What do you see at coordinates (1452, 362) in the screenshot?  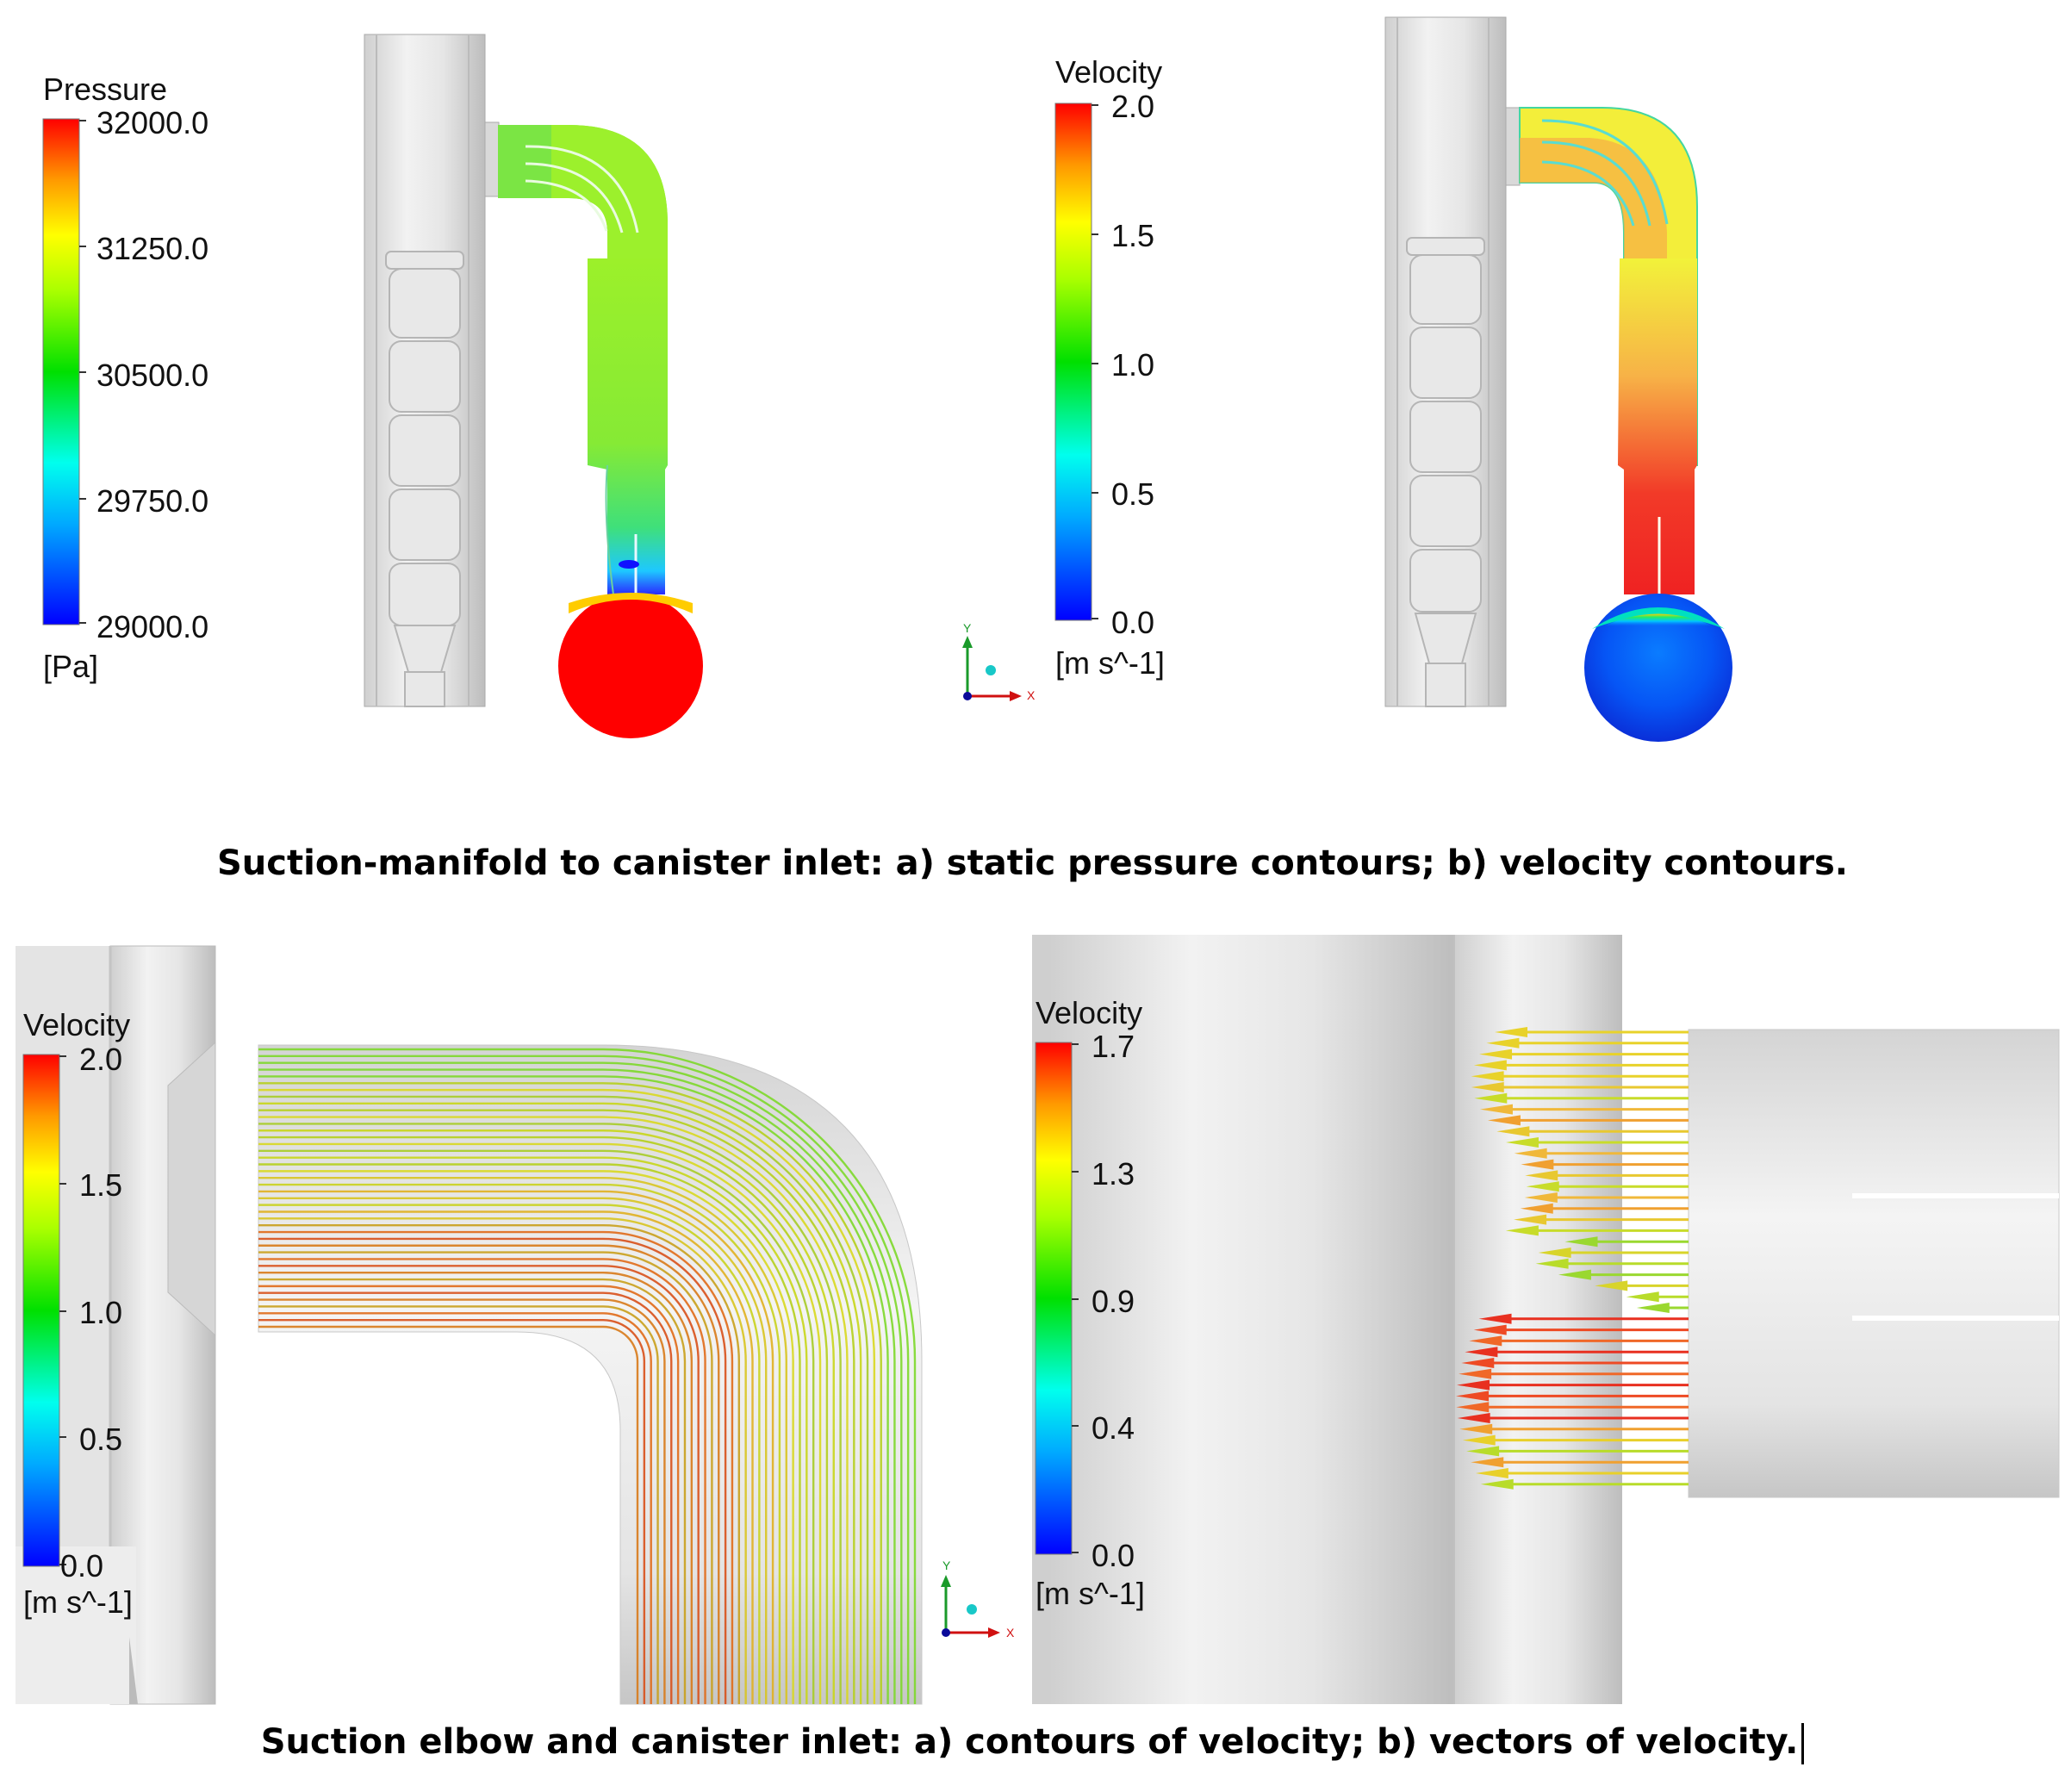 I see `canister-b` at bounding box center [1452, 362].